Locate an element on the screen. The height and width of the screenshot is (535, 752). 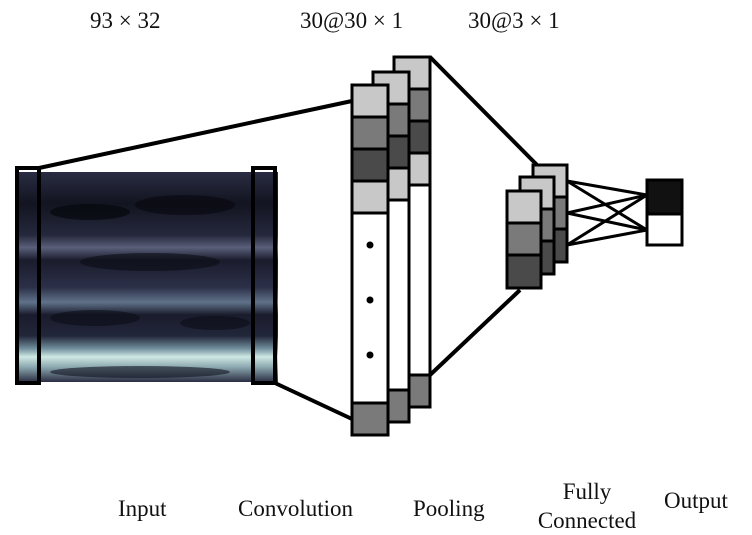
output-layer is located at coordinates (664, 212).